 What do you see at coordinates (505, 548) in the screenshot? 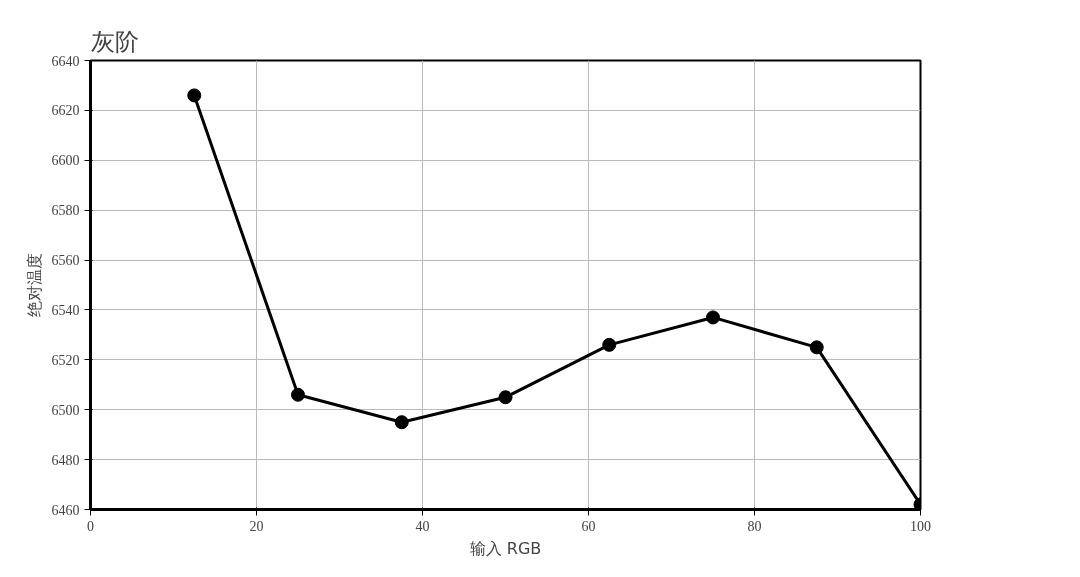
I see `x-axis-title: 输入 RGB` at bounding box center [505, 548].